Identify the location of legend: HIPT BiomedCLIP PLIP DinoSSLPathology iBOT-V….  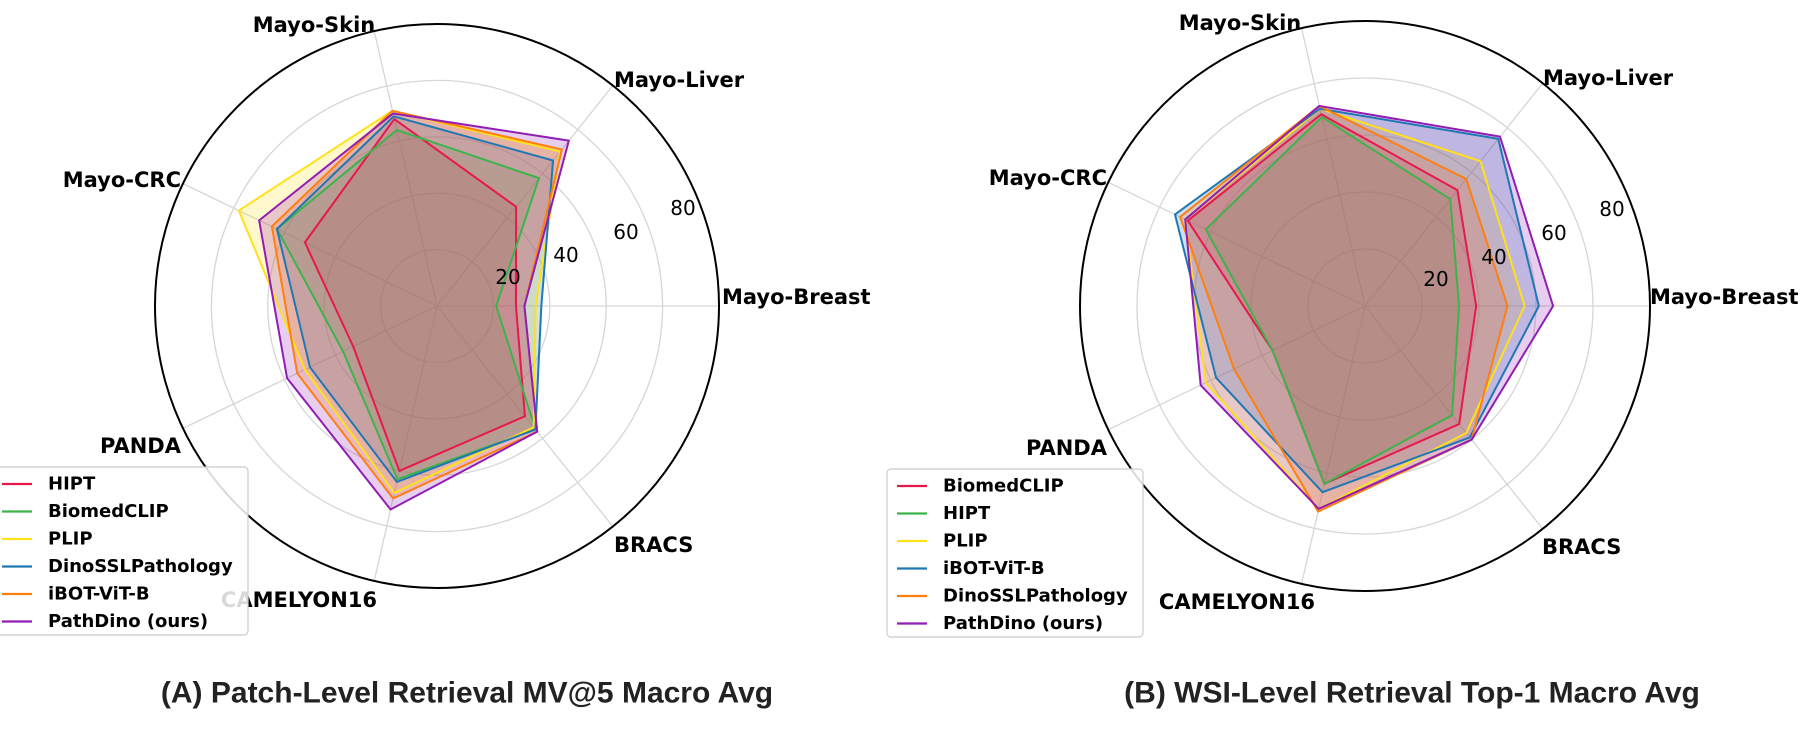
(124, 551).